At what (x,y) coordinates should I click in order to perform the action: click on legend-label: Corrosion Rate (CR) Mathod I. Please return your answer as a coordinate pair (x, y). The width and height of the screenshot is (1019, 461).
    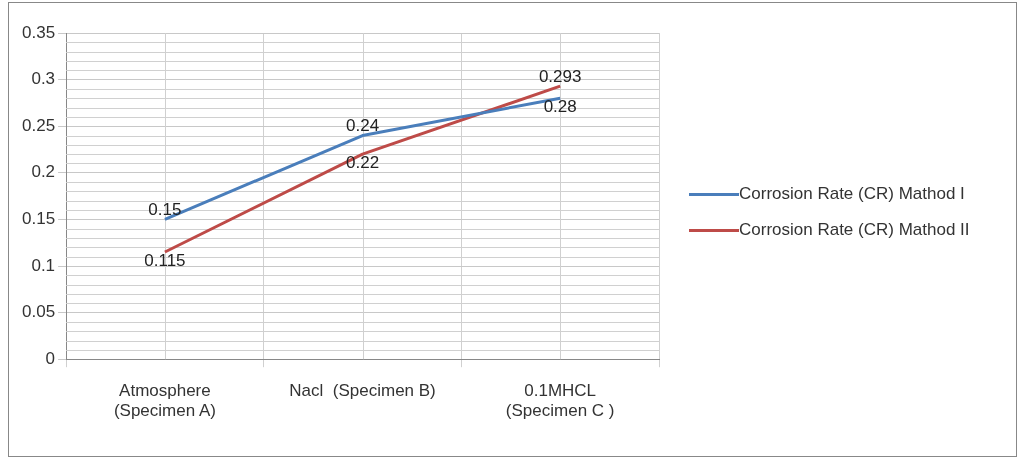
    Looking at the image, I should click on (852, 194).